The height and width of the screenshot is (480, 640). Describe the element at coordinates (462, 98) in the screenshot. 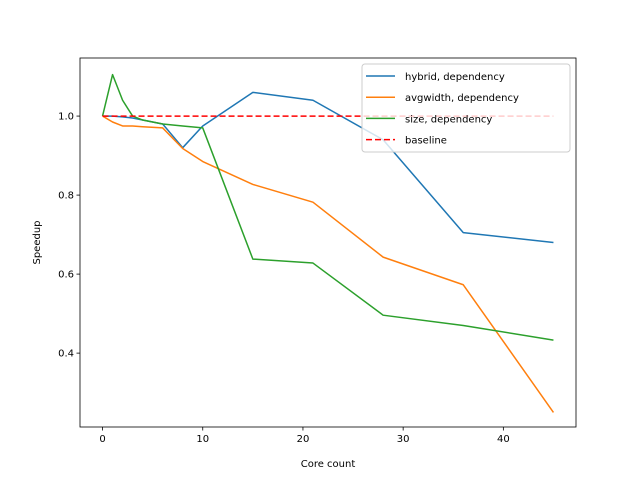

I see `legend-label-1: avgwidth, dependency` at that location.